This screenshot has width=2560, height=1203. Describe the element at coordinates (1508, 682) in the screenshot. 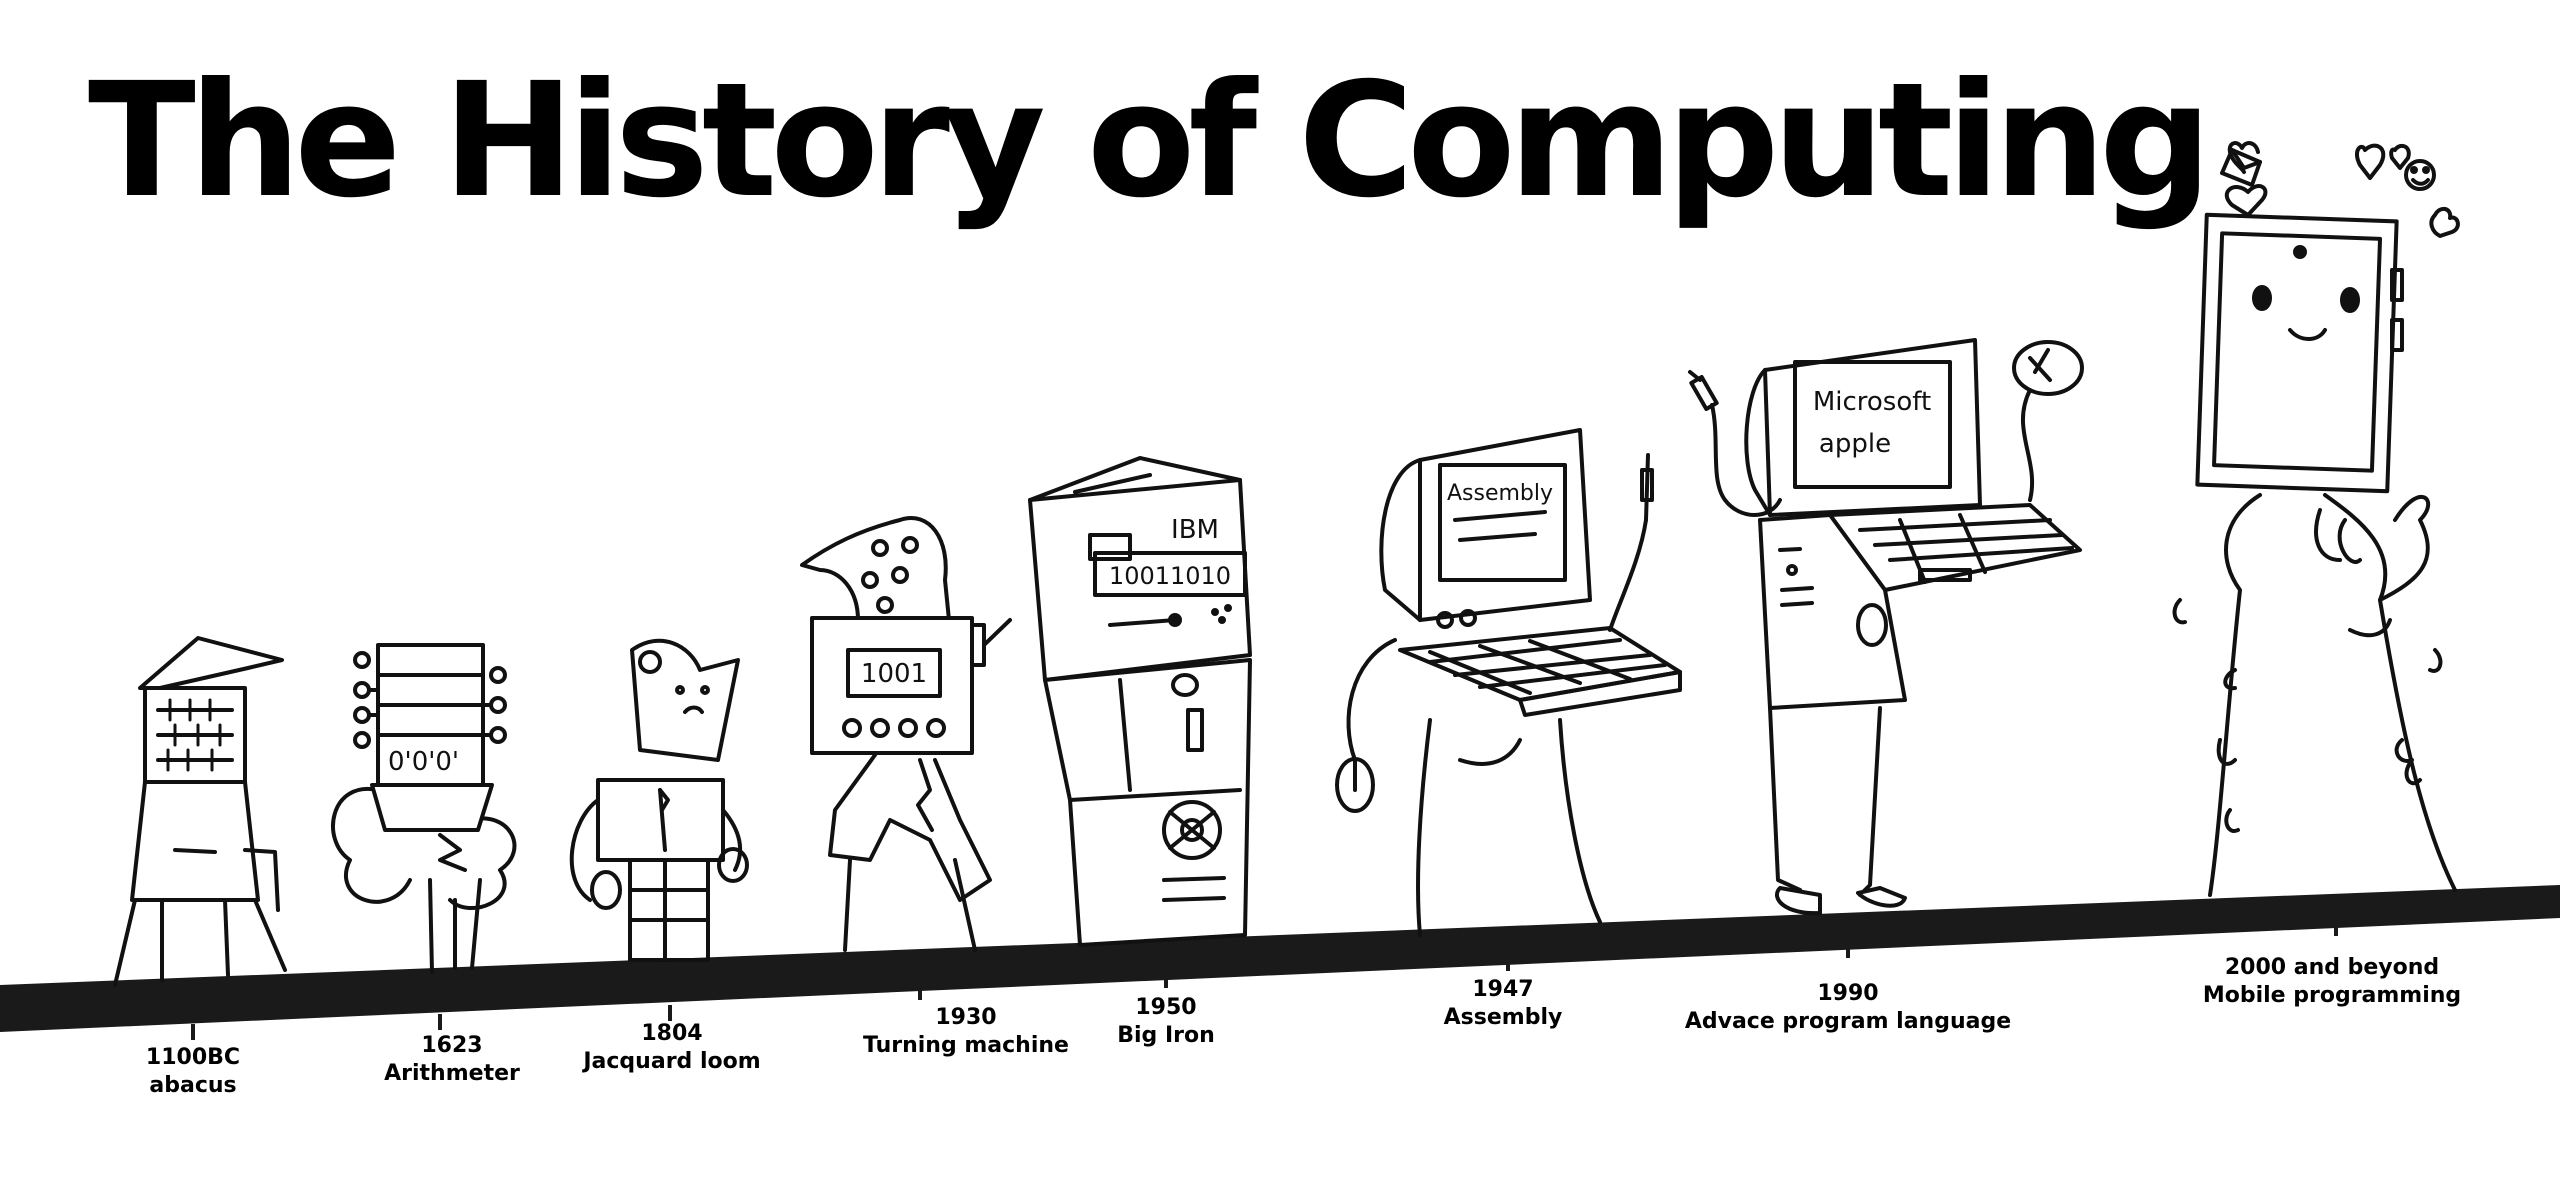

I see `assembly-character: Assembly` at that location.